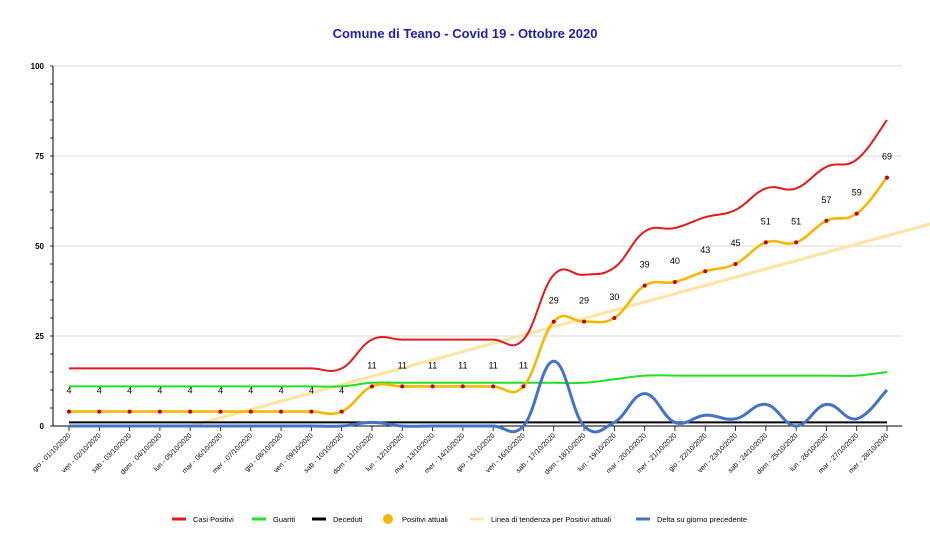  I want to click on legend-item: Casi Positivi, so click(203, 519).